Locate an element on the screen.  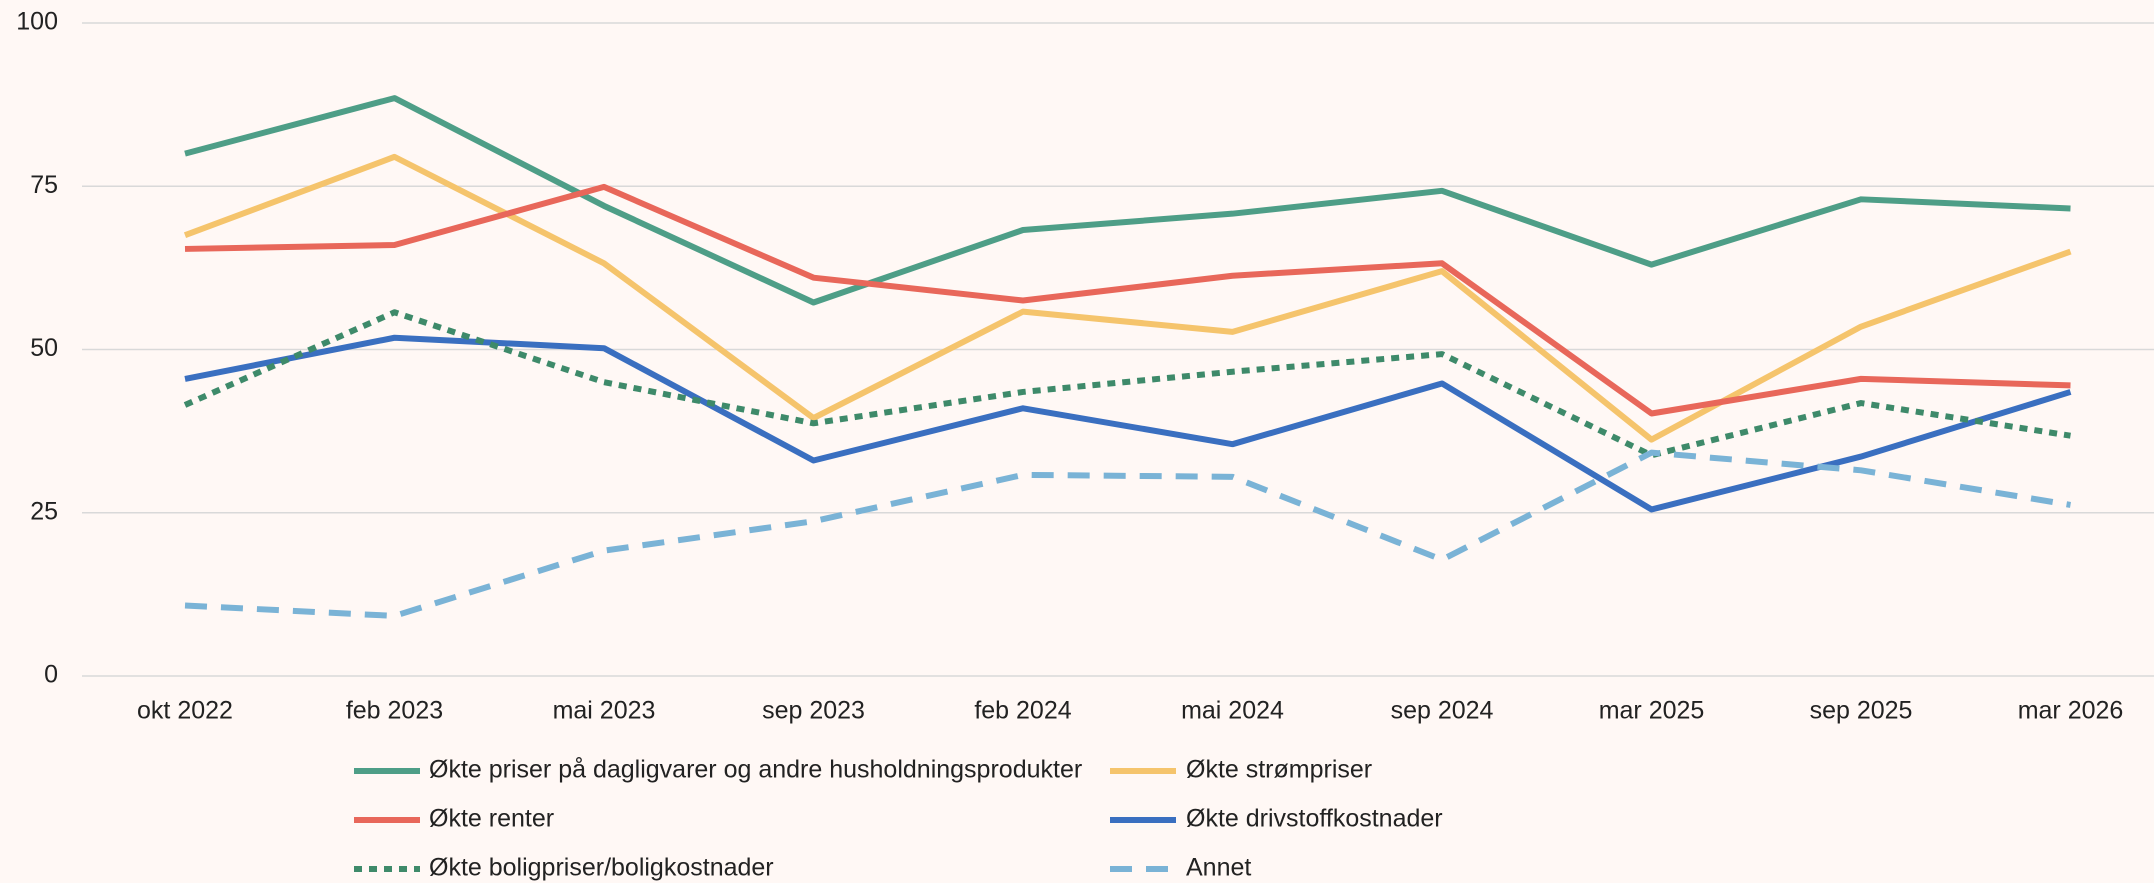
x-tick-label: feb 2024 is located at coordinates (1022, 711).